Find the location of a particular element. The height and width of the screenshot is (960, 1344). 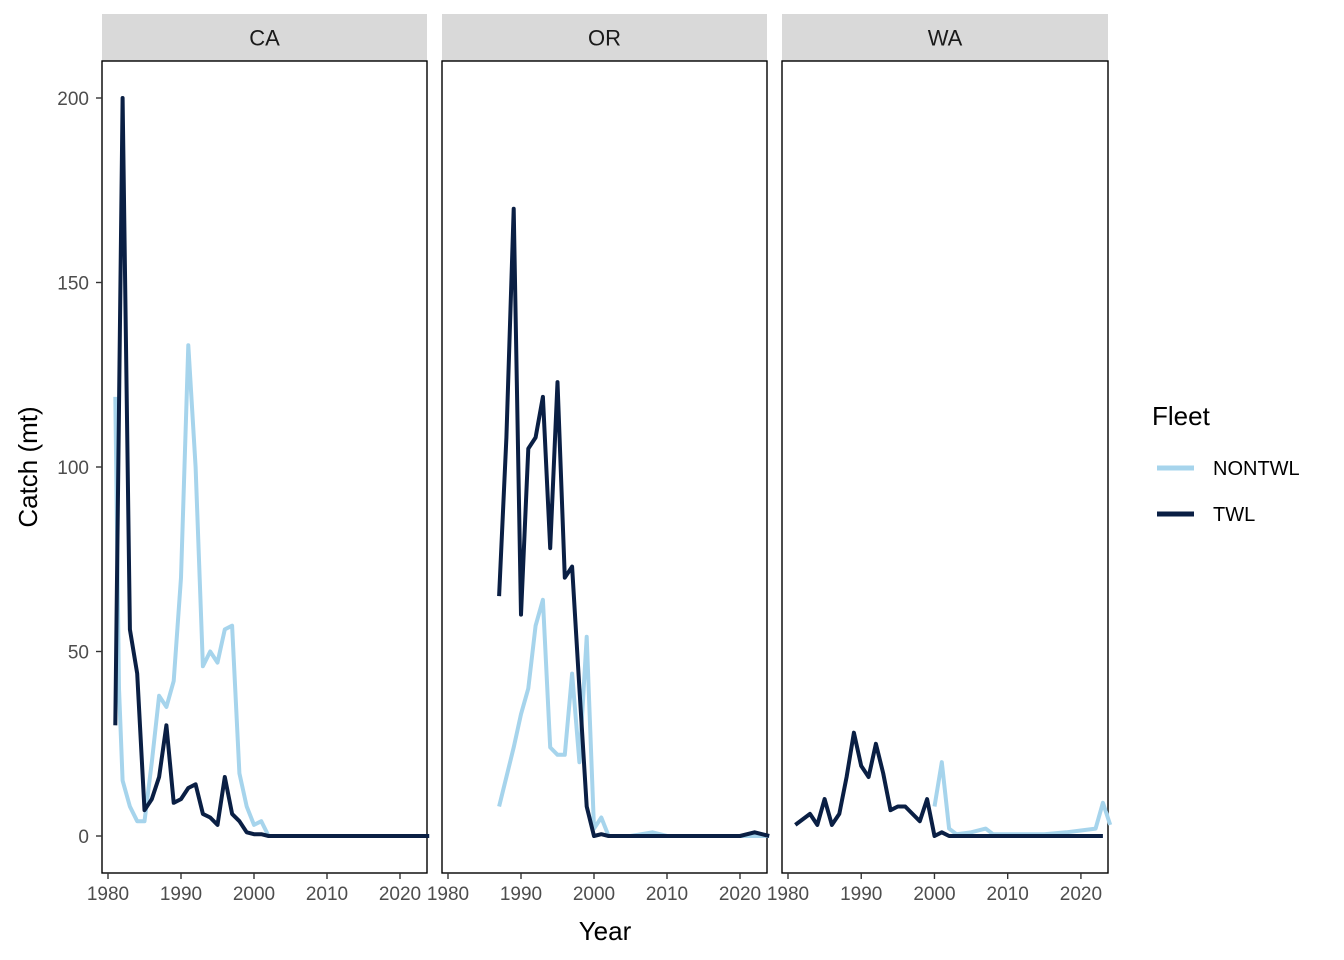

x-tick-label-or-1980: 1980 is located at coordinates (448, 894).